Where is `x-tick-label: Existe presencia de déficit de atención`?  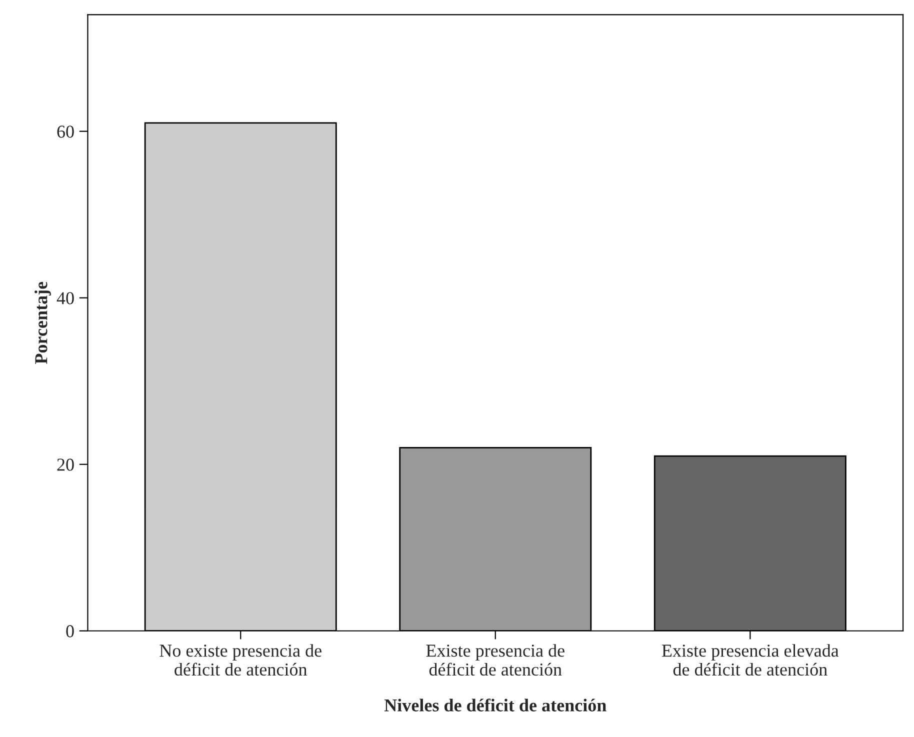 x-tick-label: Existe presencia de déficit de atención is located at coordinates (495, 660).